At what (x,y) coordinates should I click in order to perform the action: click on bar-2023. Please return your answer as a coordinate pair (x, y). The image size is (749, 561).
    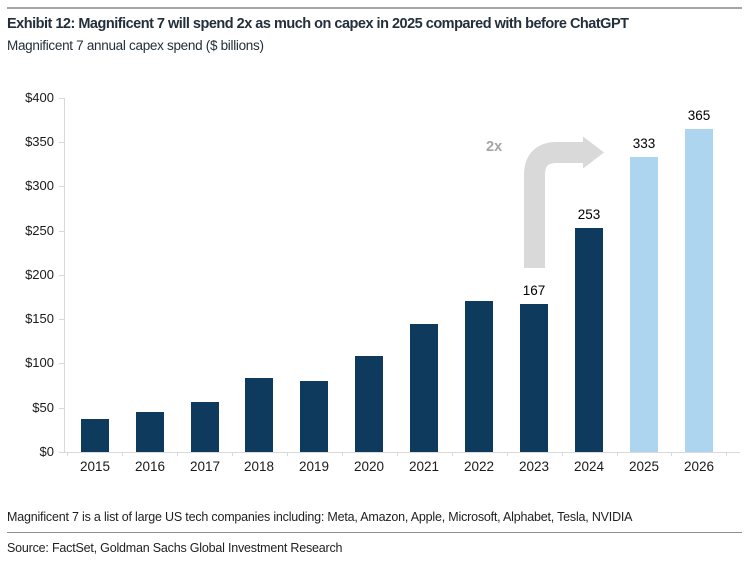
    Looking at the image, I should click on (534, 378).